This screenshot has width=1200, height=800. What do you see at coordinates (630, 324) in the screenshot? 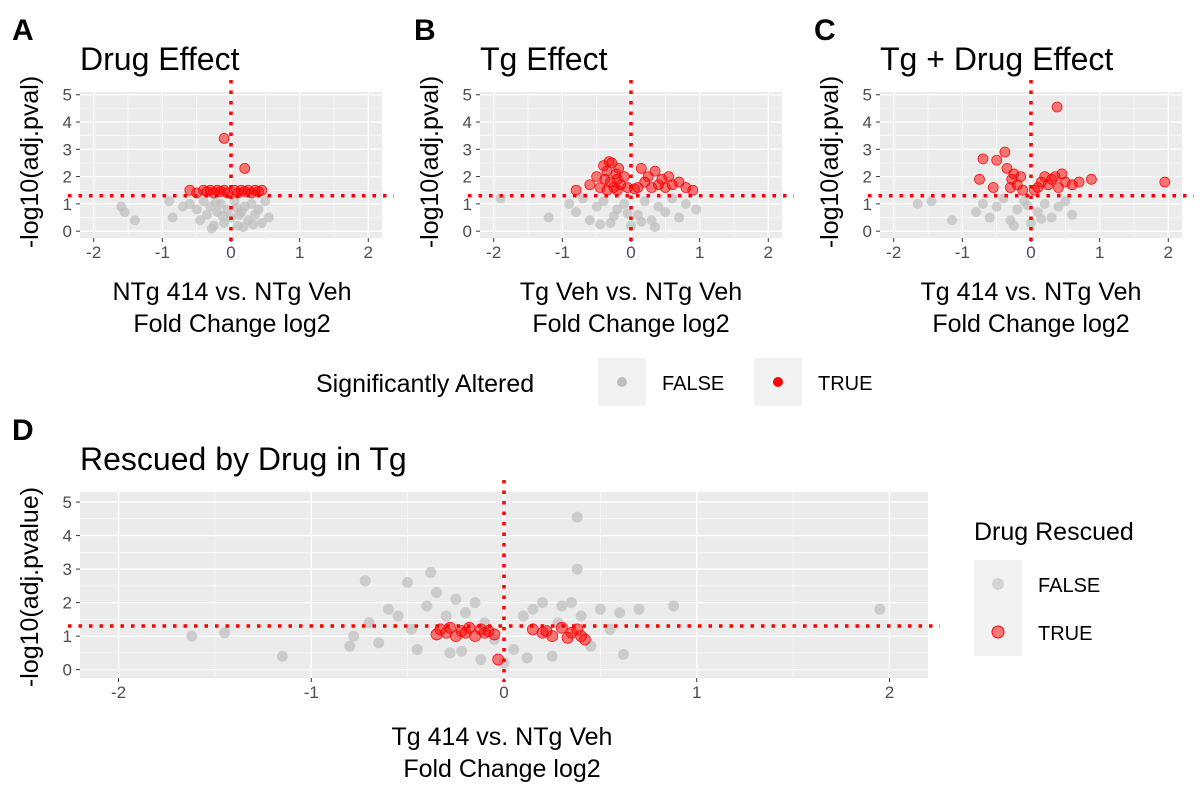
I see `panel-b-xlabel-line2: Fold Change log2` at bounding box center [630, 324].